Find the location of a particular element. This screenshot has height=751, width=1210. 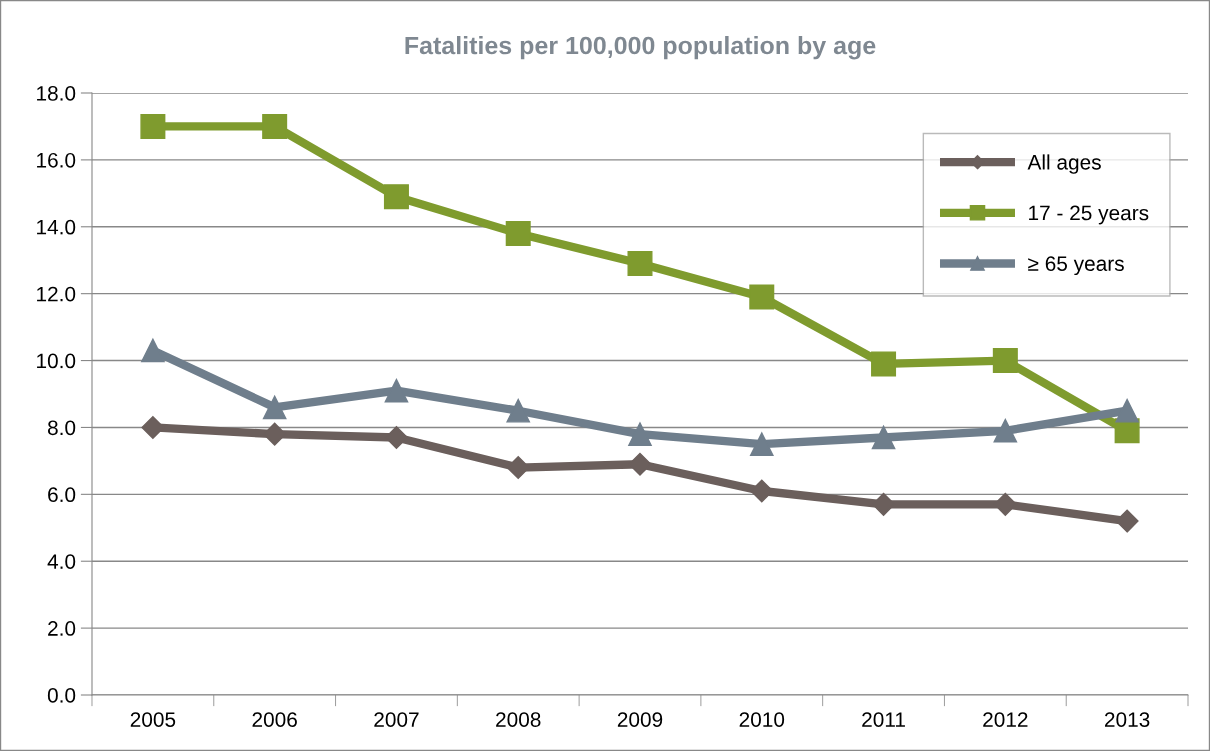

x-tick-label: 2006 is located at coordinates (274, 719).